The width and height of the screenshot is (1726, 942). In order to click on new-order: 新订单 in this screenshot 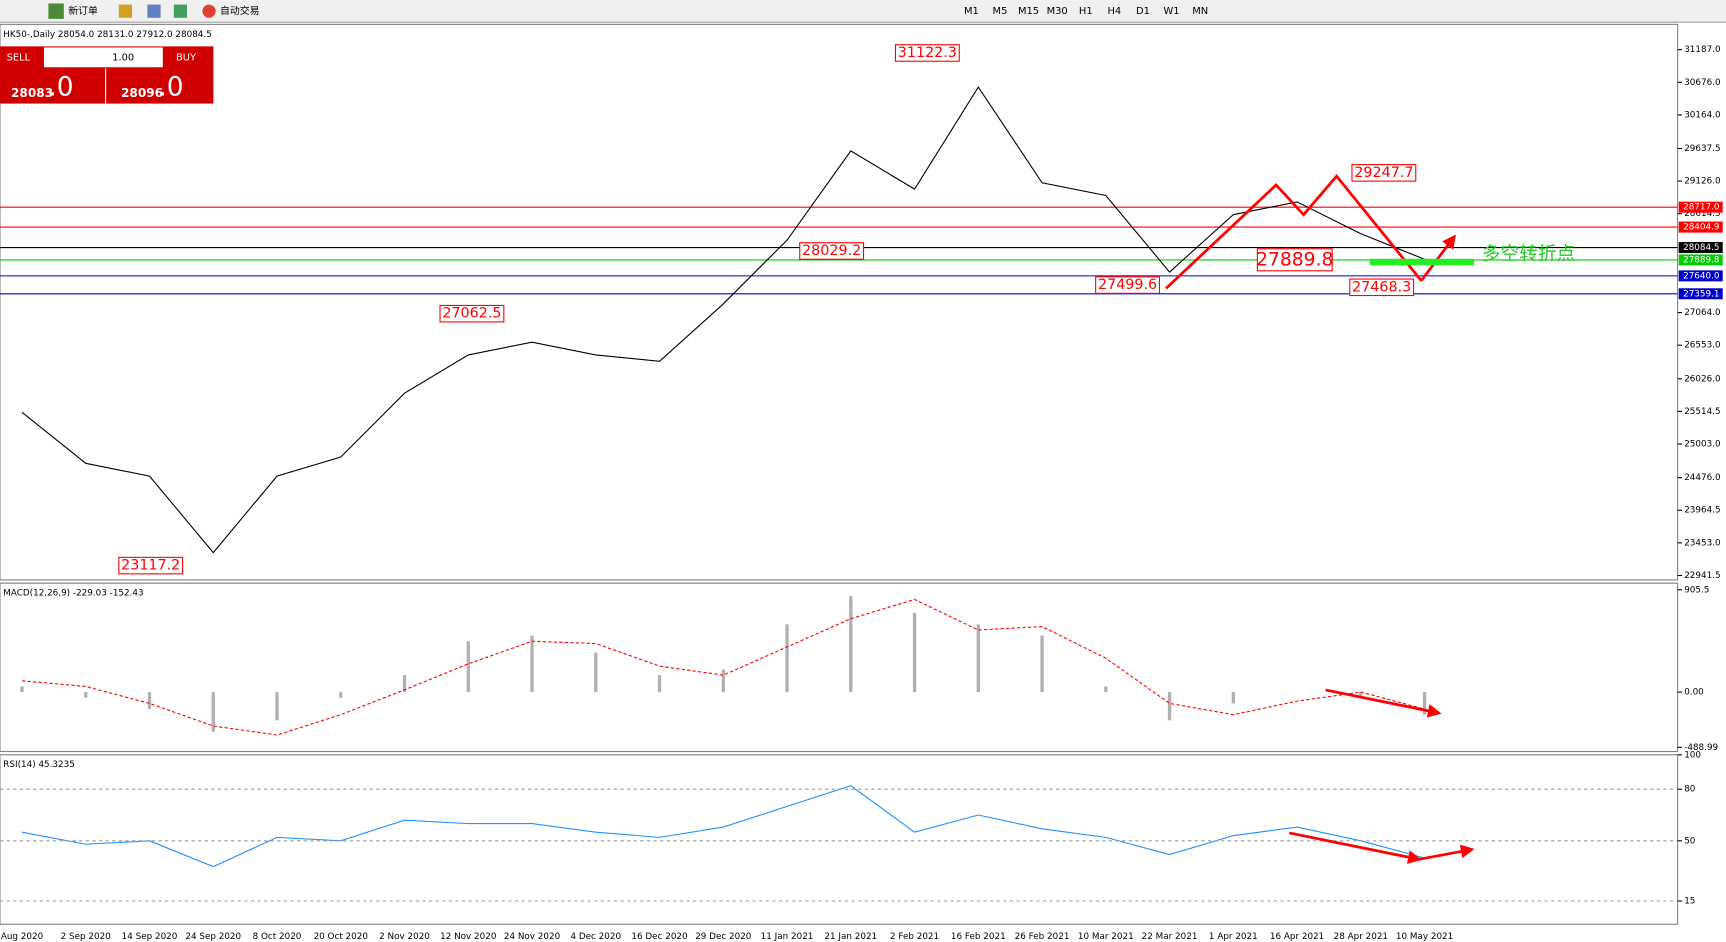, I will do `click(83, 10)`.